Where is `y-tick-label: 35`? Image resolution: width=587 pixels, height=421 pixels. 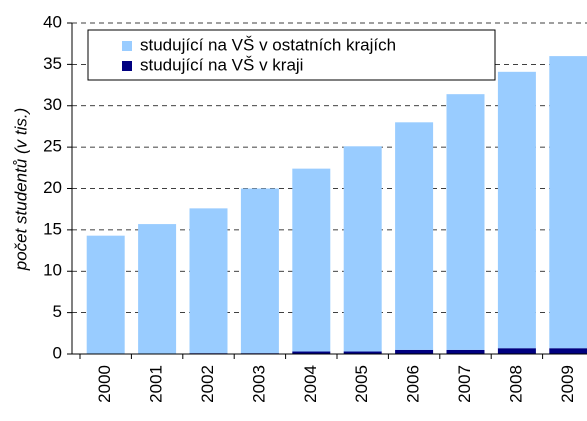 y-tick-label: 35 is located at coordinates (52, 63).